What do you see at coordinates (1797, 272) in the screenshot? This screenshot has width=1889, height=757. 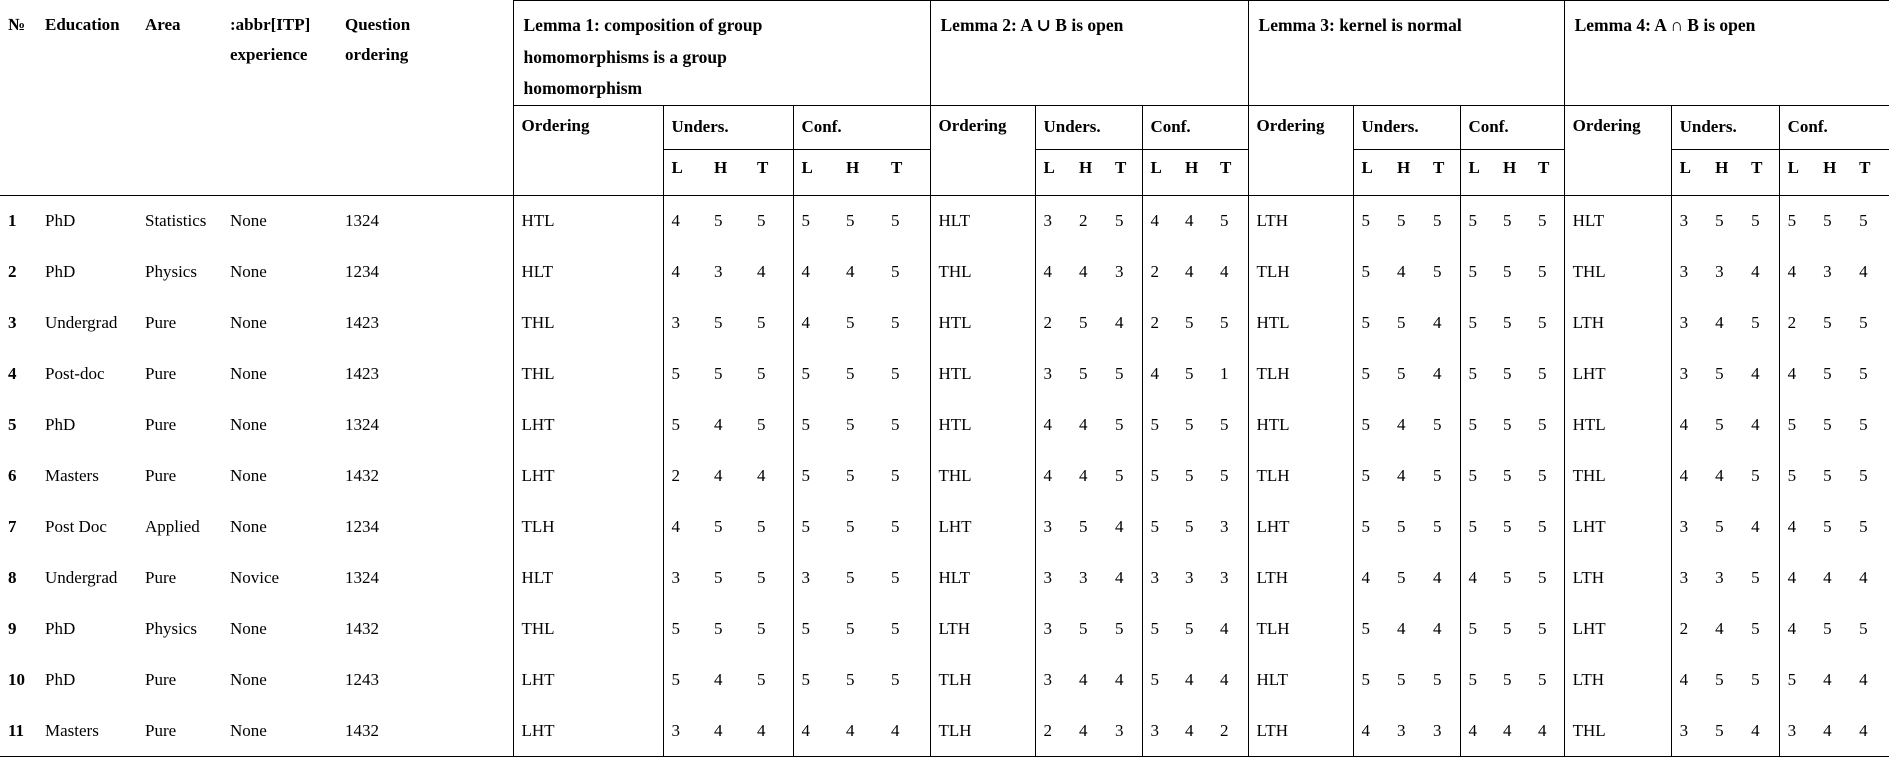 I see `cell-lemma4-conf-L: 4` at bounding box center [1797, 272].